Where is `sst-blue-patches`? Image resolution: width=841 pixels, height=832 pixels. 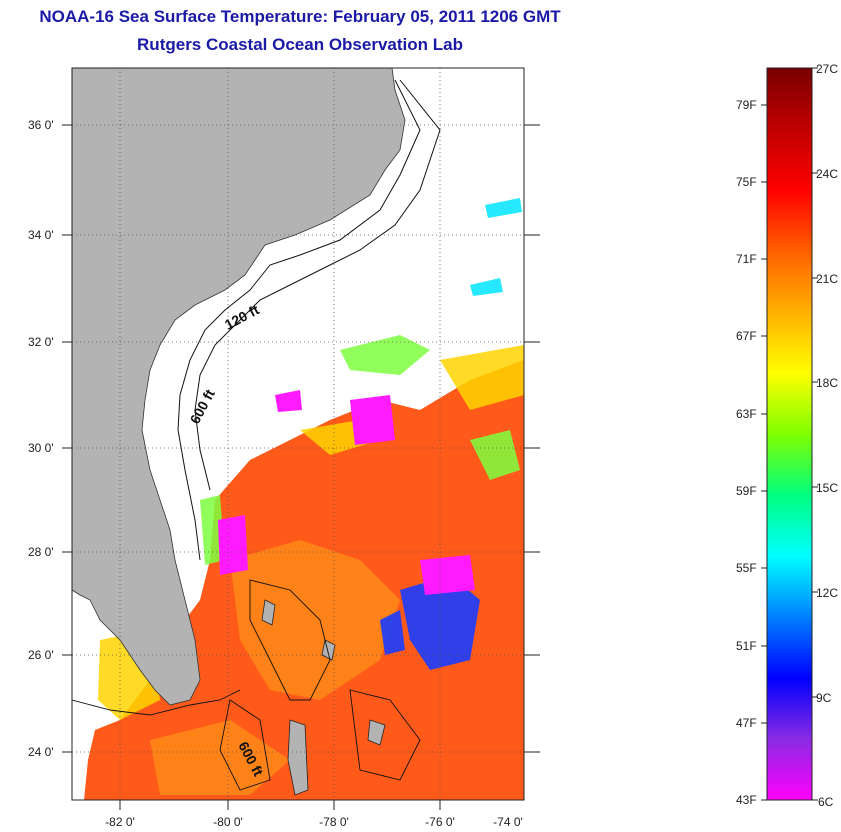 sst-blue-patches is located at coordinates (430, 622).